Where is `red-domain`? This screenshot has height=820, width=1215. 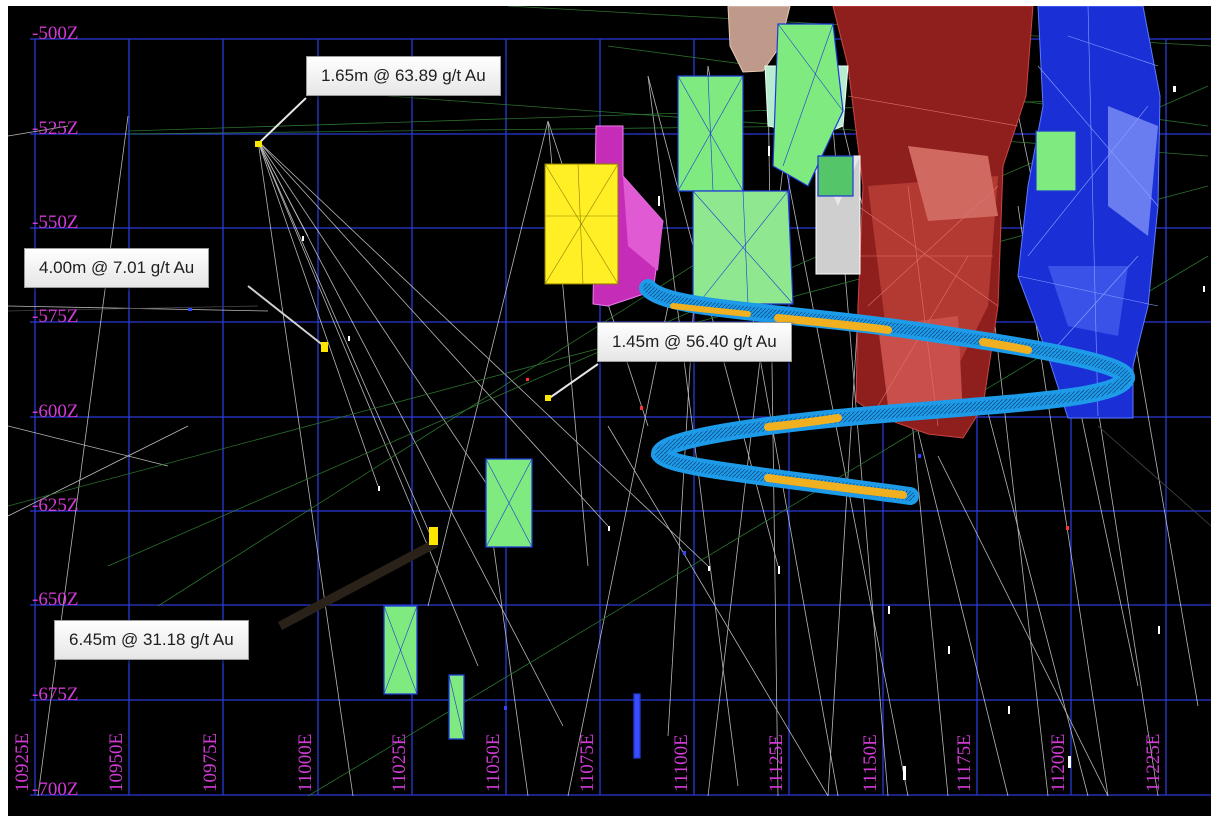 red-domain is located at coordinates (933, 222).